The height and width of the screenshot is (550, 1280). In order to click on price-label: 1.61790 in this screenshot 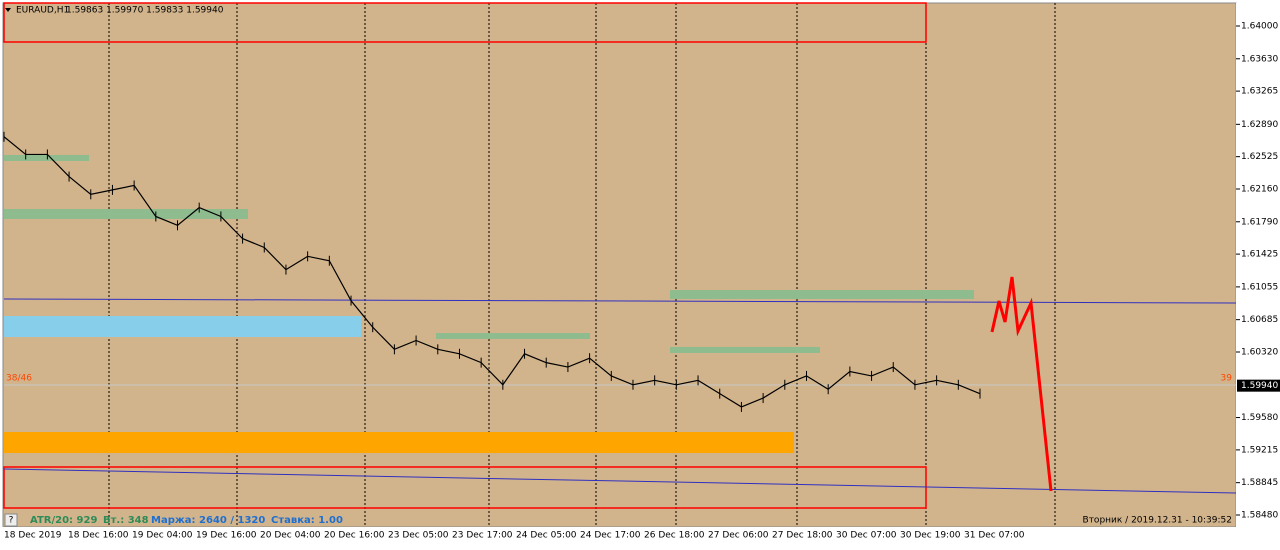, I will do `click(1259, 222)`.